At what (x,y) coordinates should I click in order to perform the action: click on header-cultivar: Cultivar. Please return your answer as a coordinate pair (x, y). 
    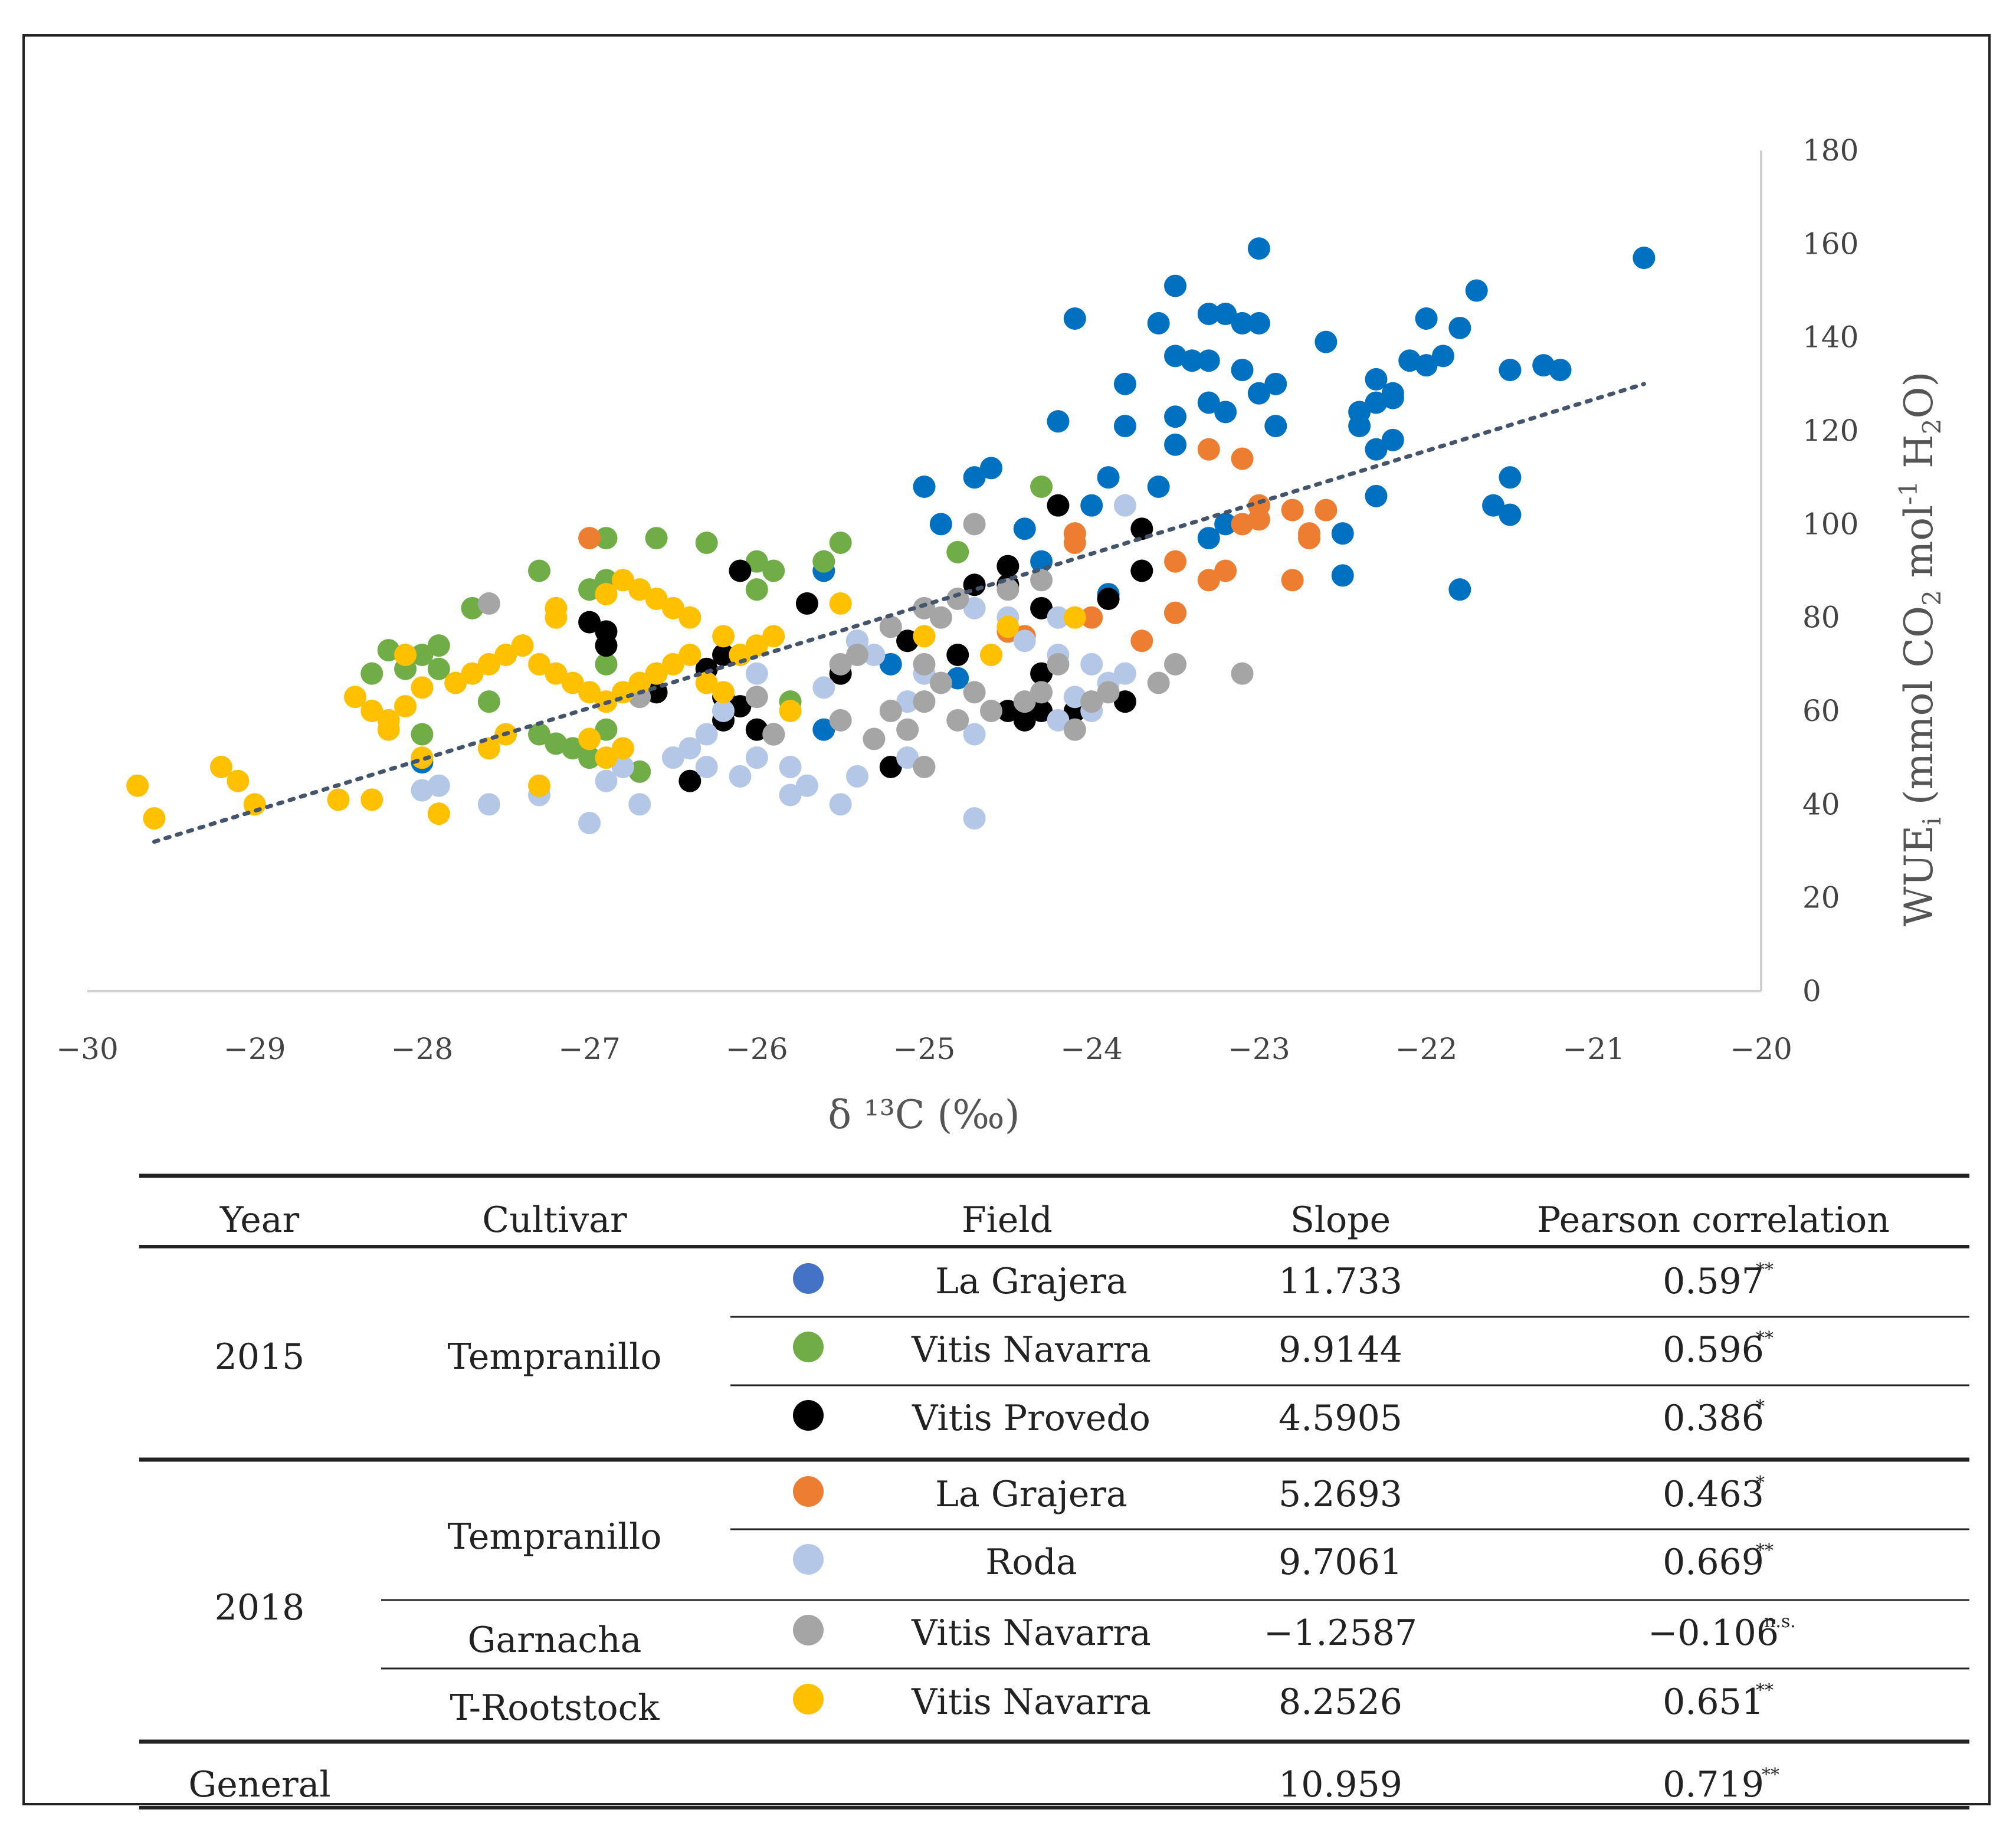
    Looking at the image, I should click on (555, 1220).